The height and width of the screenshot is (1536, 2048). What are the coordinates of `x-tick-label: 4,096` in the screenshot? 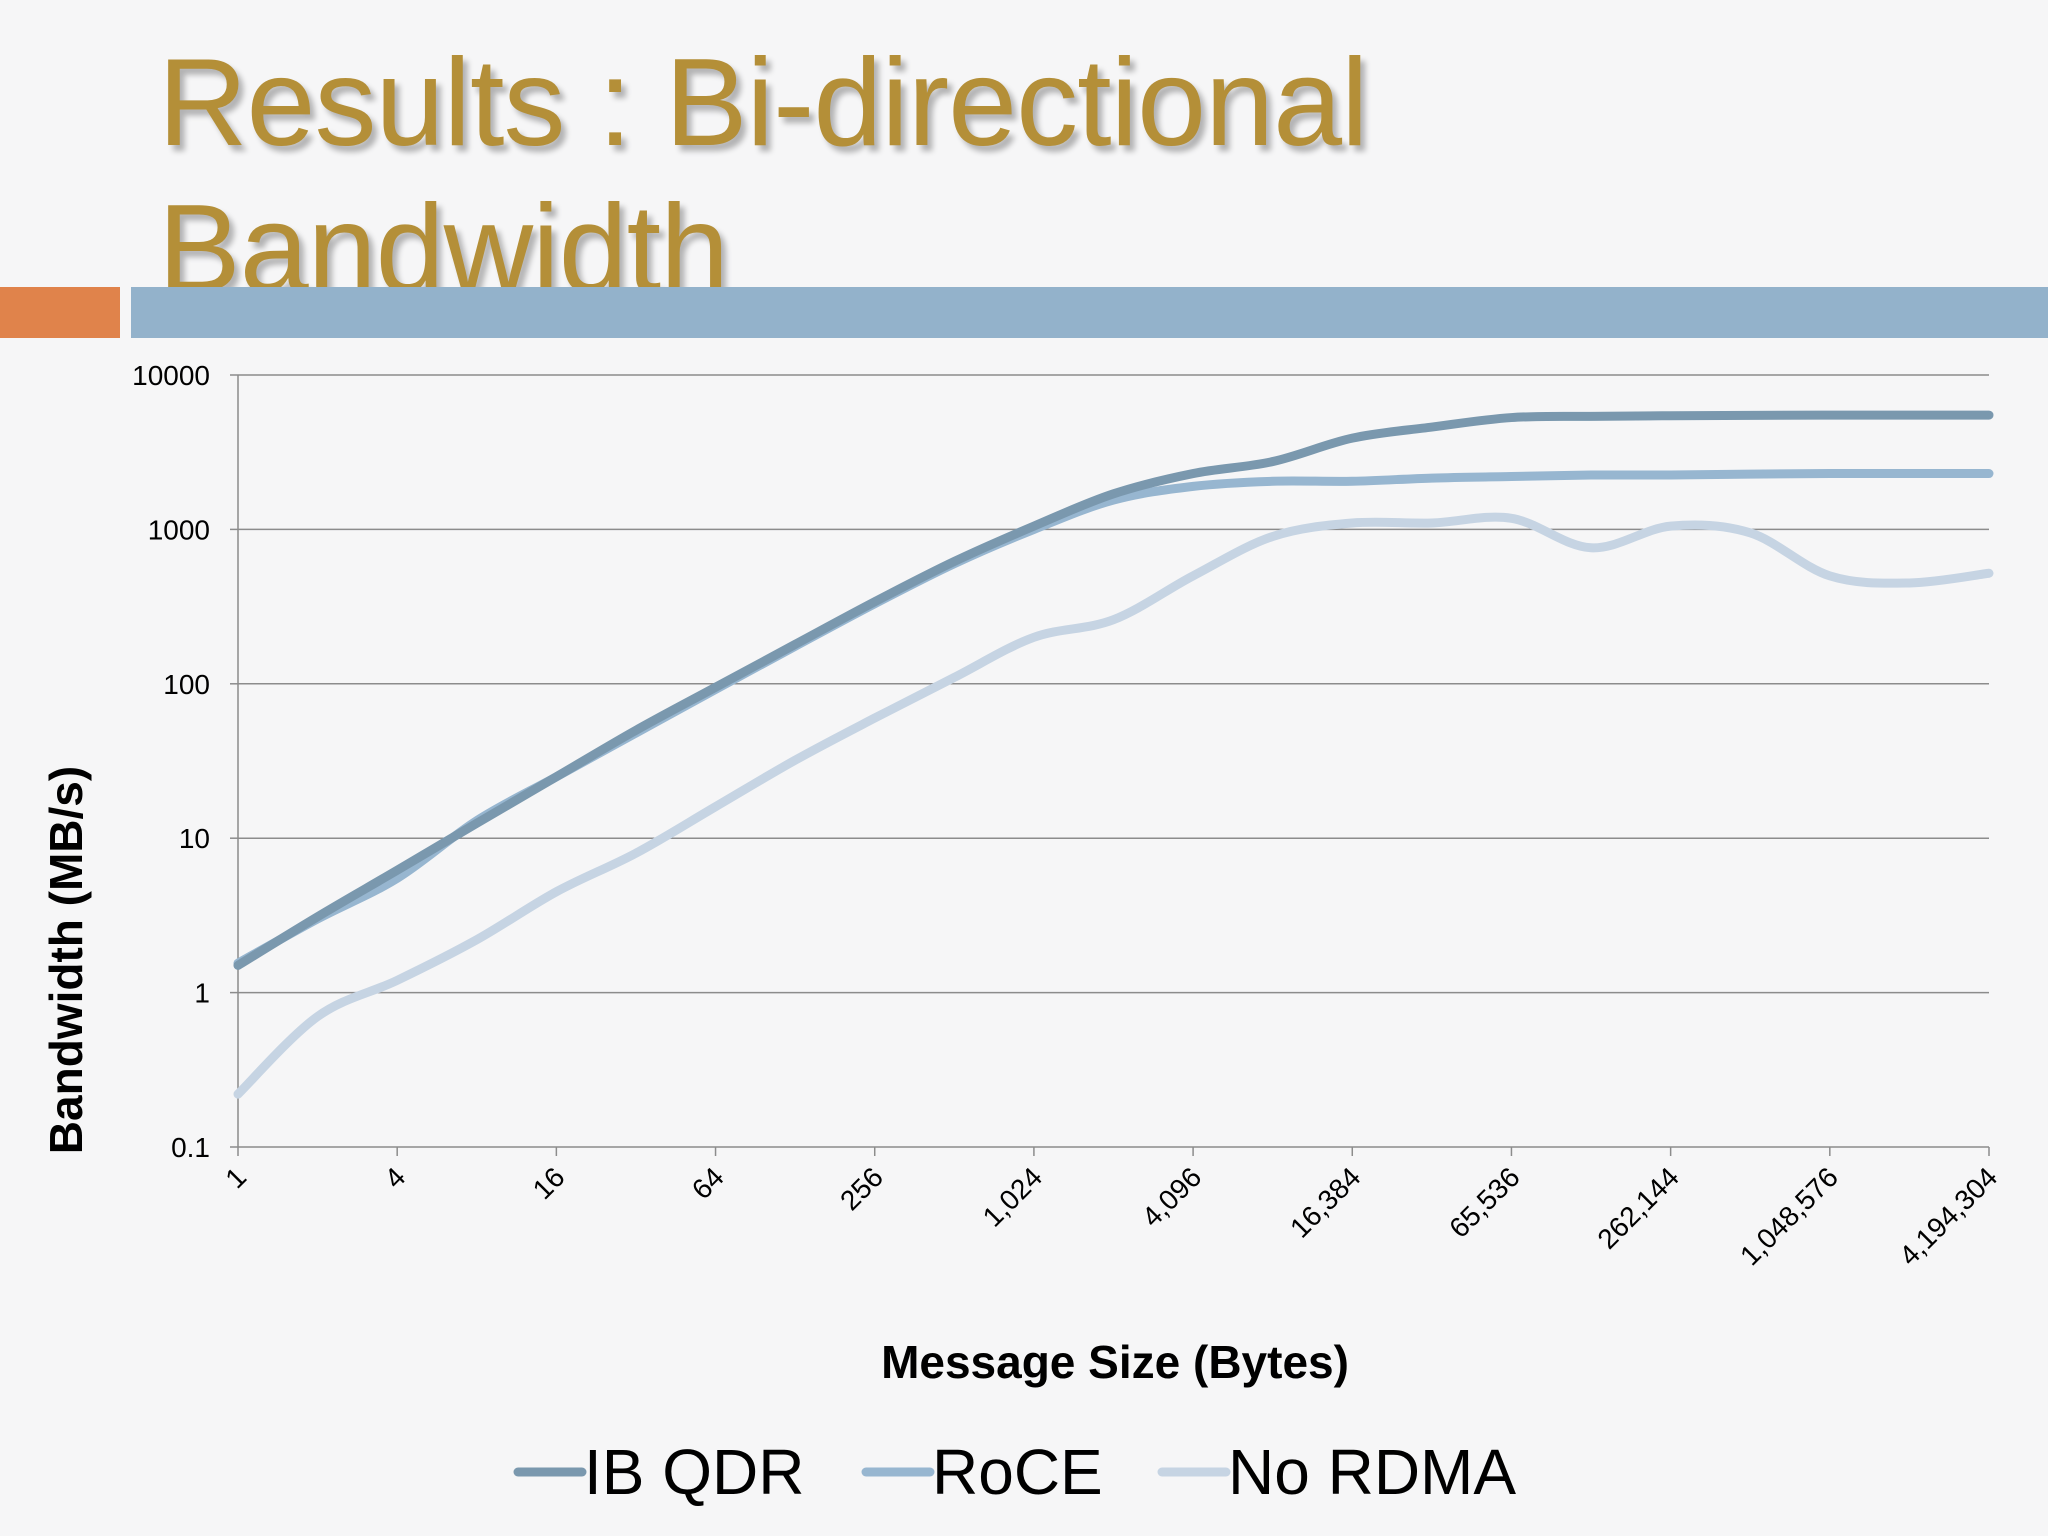 It's located at (1171, 1196).